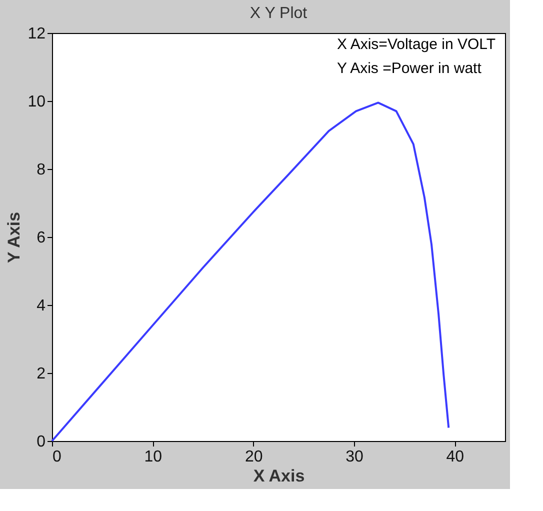 Image resolution: width=543 pixels, height=511 pixels. I want to click on x-tick-label: 40, so click(455, 457).